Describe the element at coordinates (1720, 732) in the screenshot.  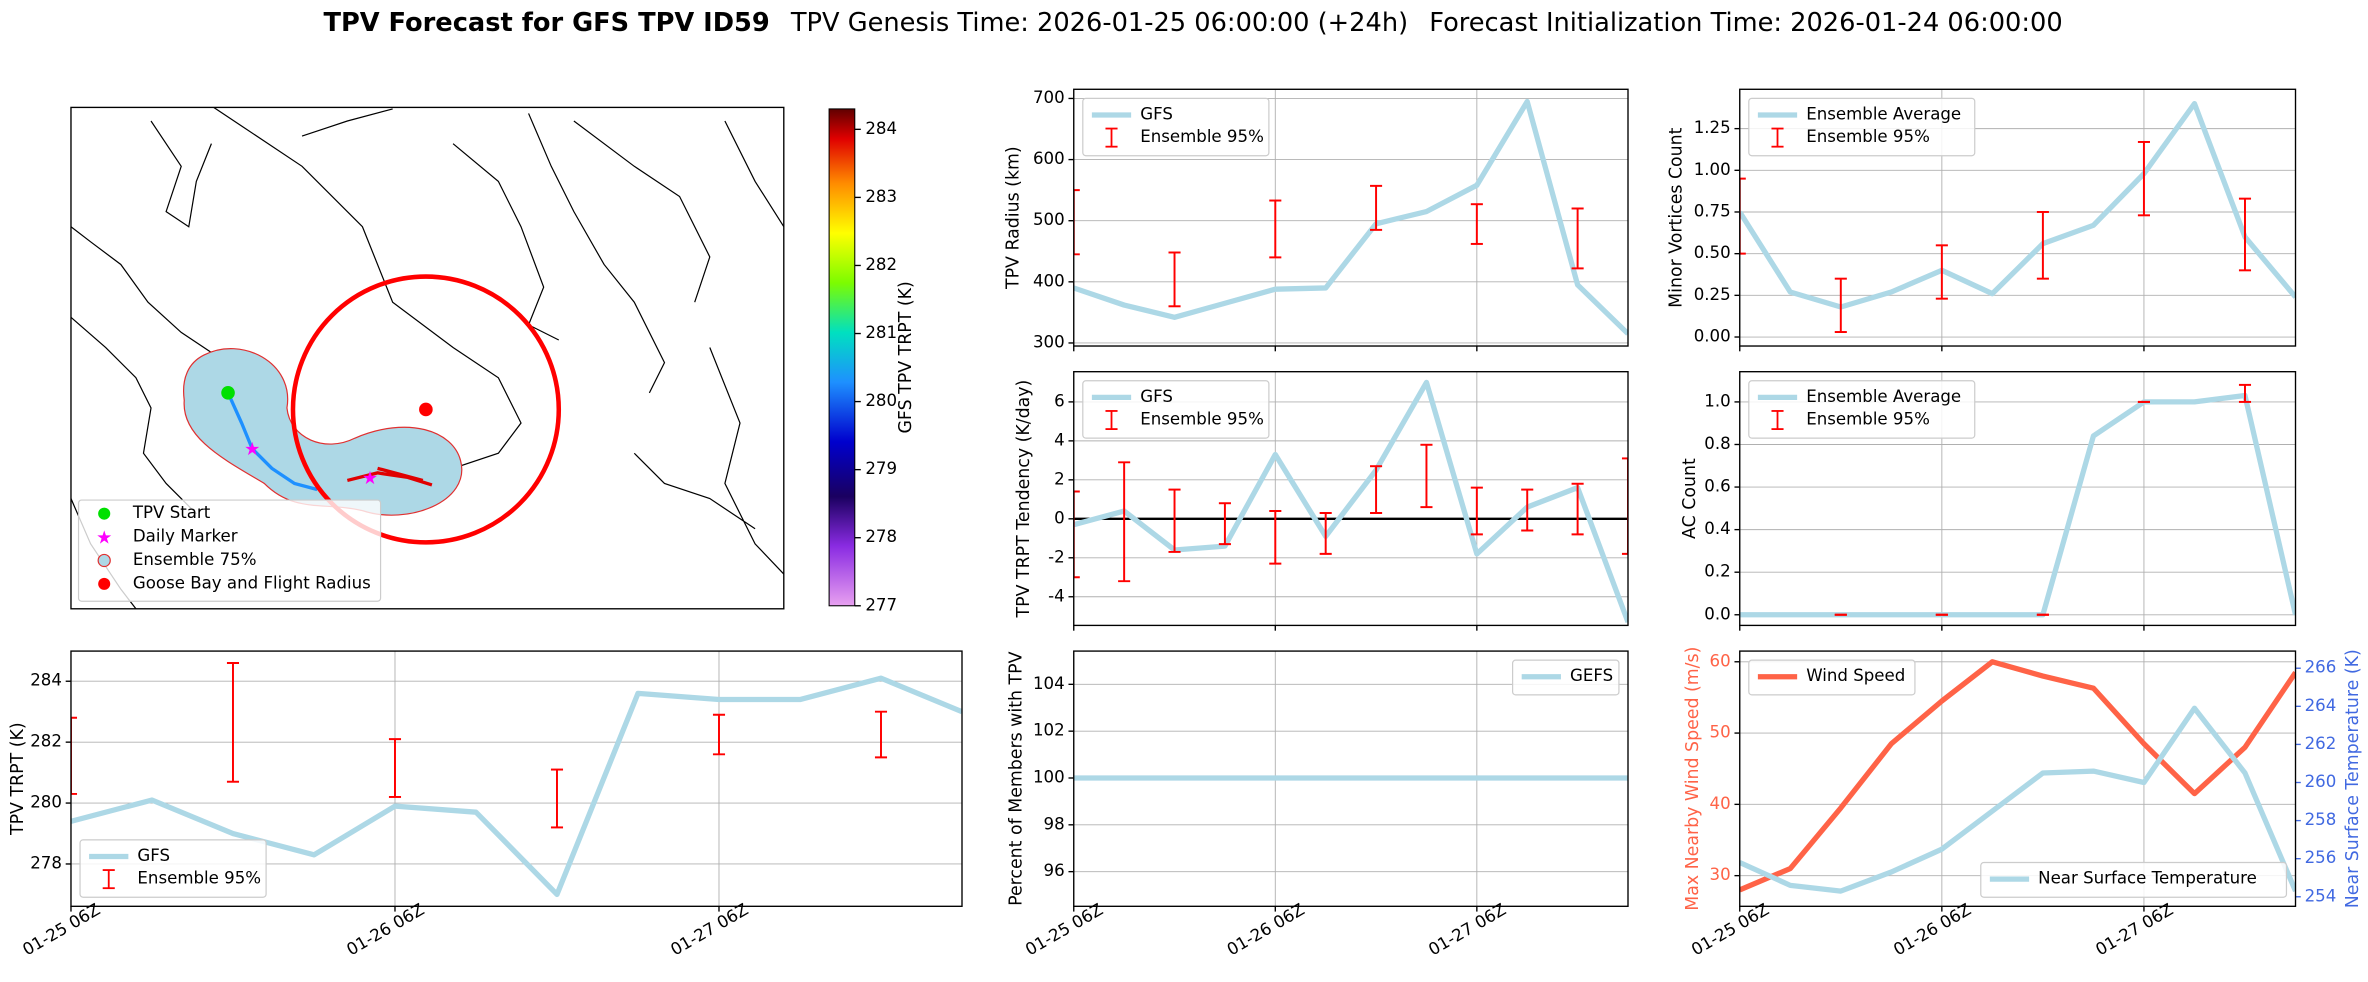
I see `y-tick-label: 50` at that location.